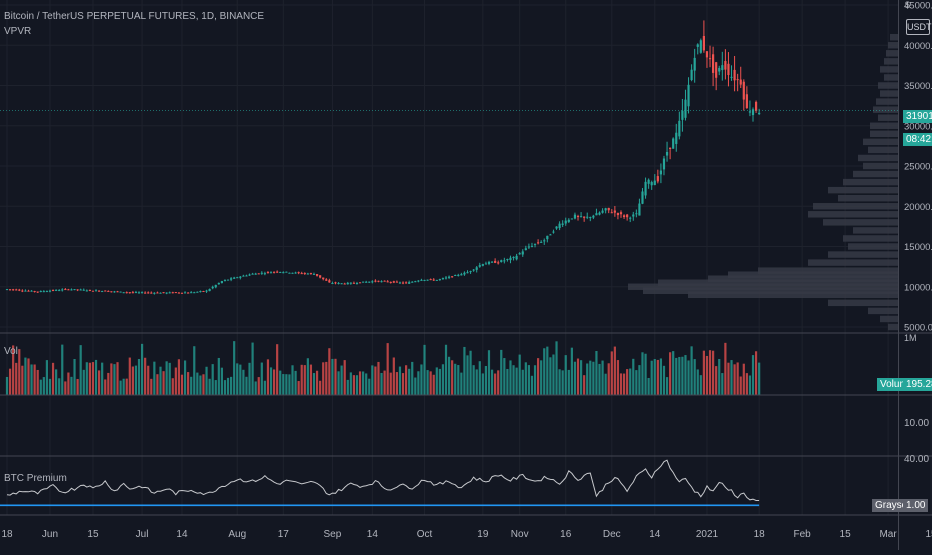  I want to click on volume-tag-value: 195.285K, so click(917, 384).